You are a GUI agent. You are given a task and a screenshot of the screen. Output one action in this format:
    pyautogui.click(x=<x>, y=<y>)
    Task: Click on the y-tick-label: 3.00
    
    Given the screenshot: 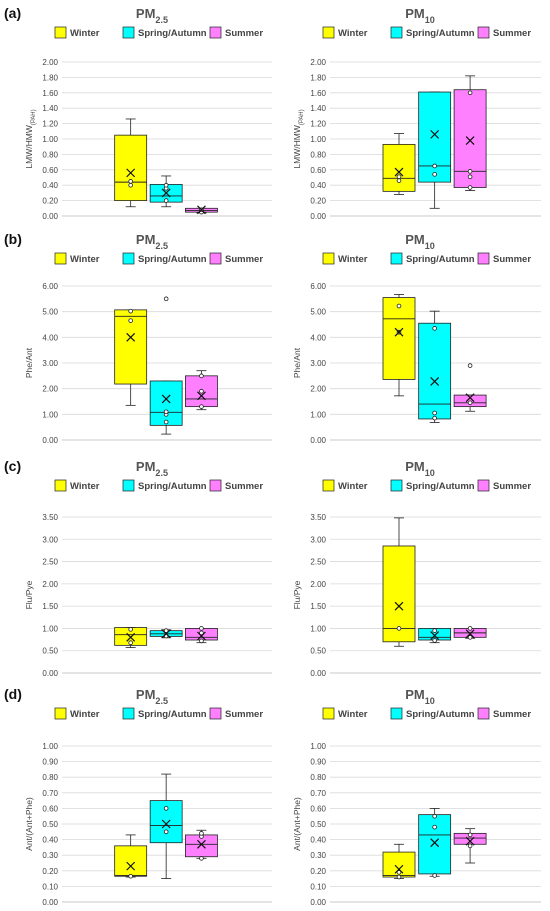 What is the action you would take?
    pyautogui.click(x=50, y=539)
    